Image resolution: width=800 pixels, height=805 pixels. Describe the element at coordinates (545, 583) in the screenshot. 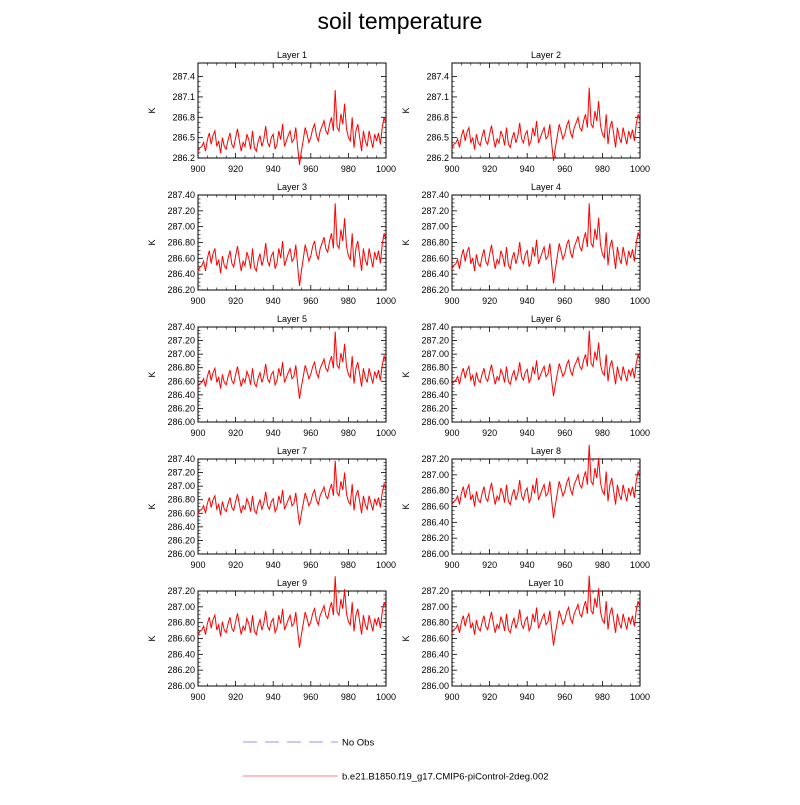

I see `panel-title: Layer 10` at that location.